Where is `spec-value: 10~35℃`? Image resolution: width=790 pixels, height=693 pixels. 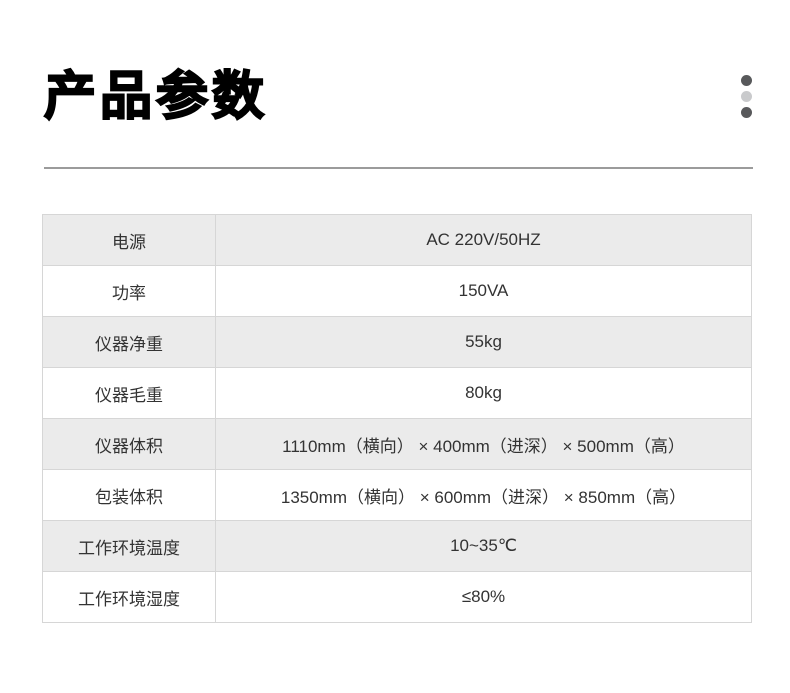 spec-value: 10~35℃ is located at coordinates (483, 546).